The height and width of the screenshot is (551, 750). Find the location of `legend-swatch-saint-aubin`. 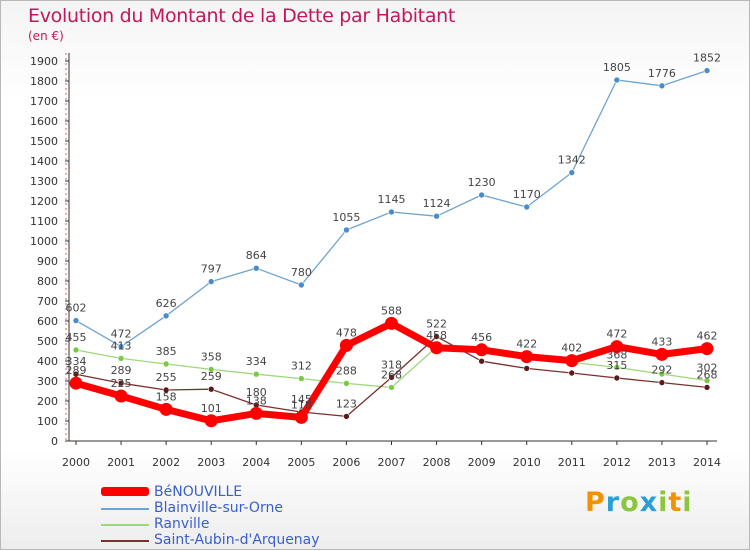

legend-swatch-saint-aubin is located at coordinates (125, 541).